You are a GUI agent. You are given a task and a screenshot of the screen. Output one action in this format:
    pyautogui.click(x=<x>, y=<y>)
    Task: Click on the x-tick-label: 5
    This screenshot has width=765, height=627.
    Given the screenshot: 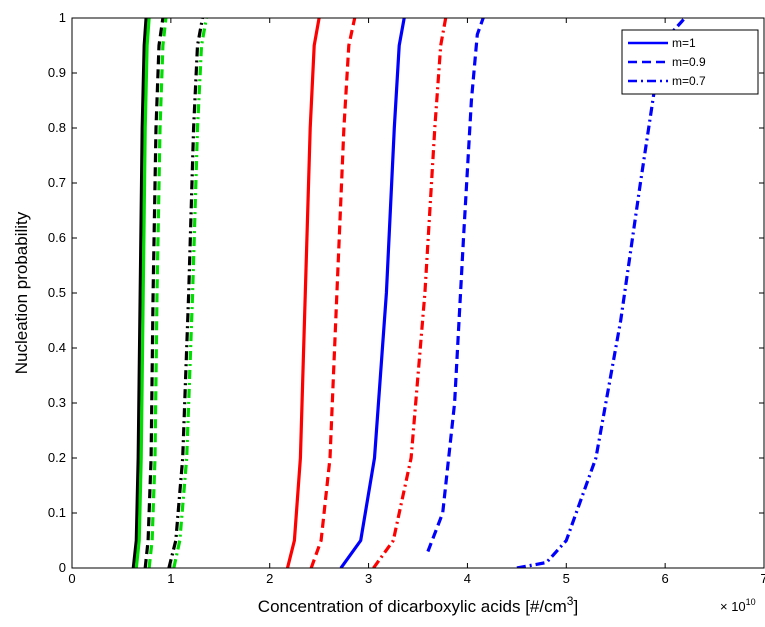 What is the action you would take?
    pyautogui.click(x=566, y=578)
    